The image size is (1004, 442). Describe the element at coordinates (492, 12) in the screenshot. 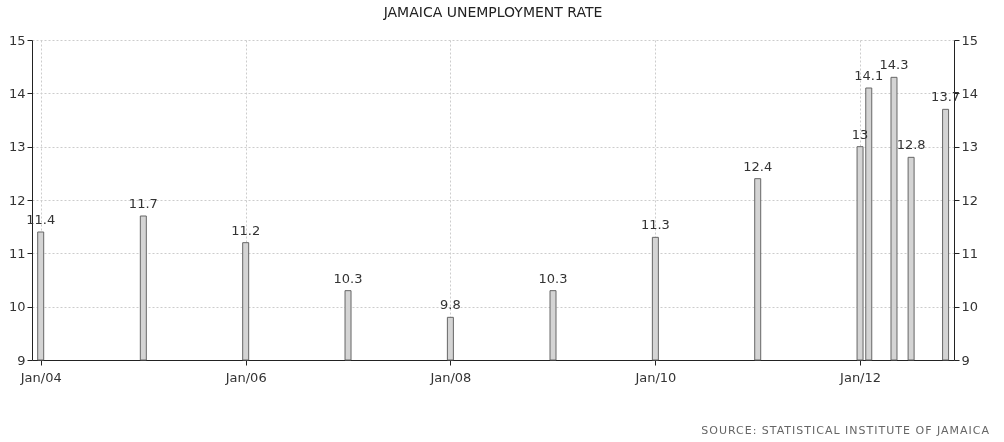

I see `chart-title: JAMAICA UNEMPLOYMENT RATE` at that location.